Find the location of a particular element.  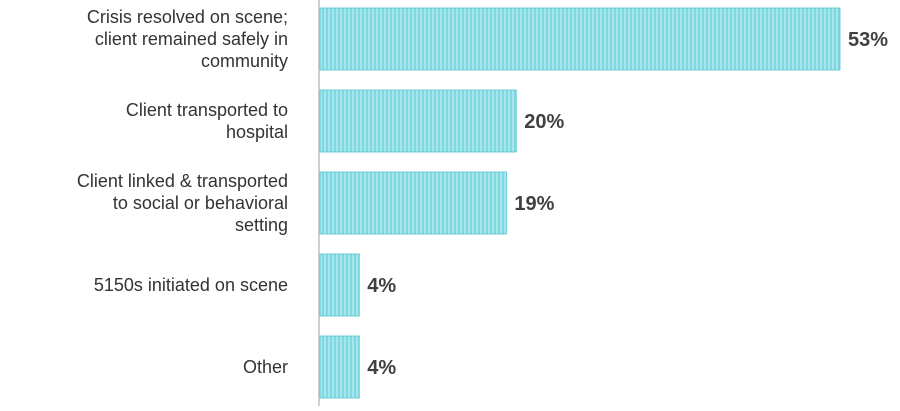

category-label-4-line-0: Other is located at coordinates (265, 367).